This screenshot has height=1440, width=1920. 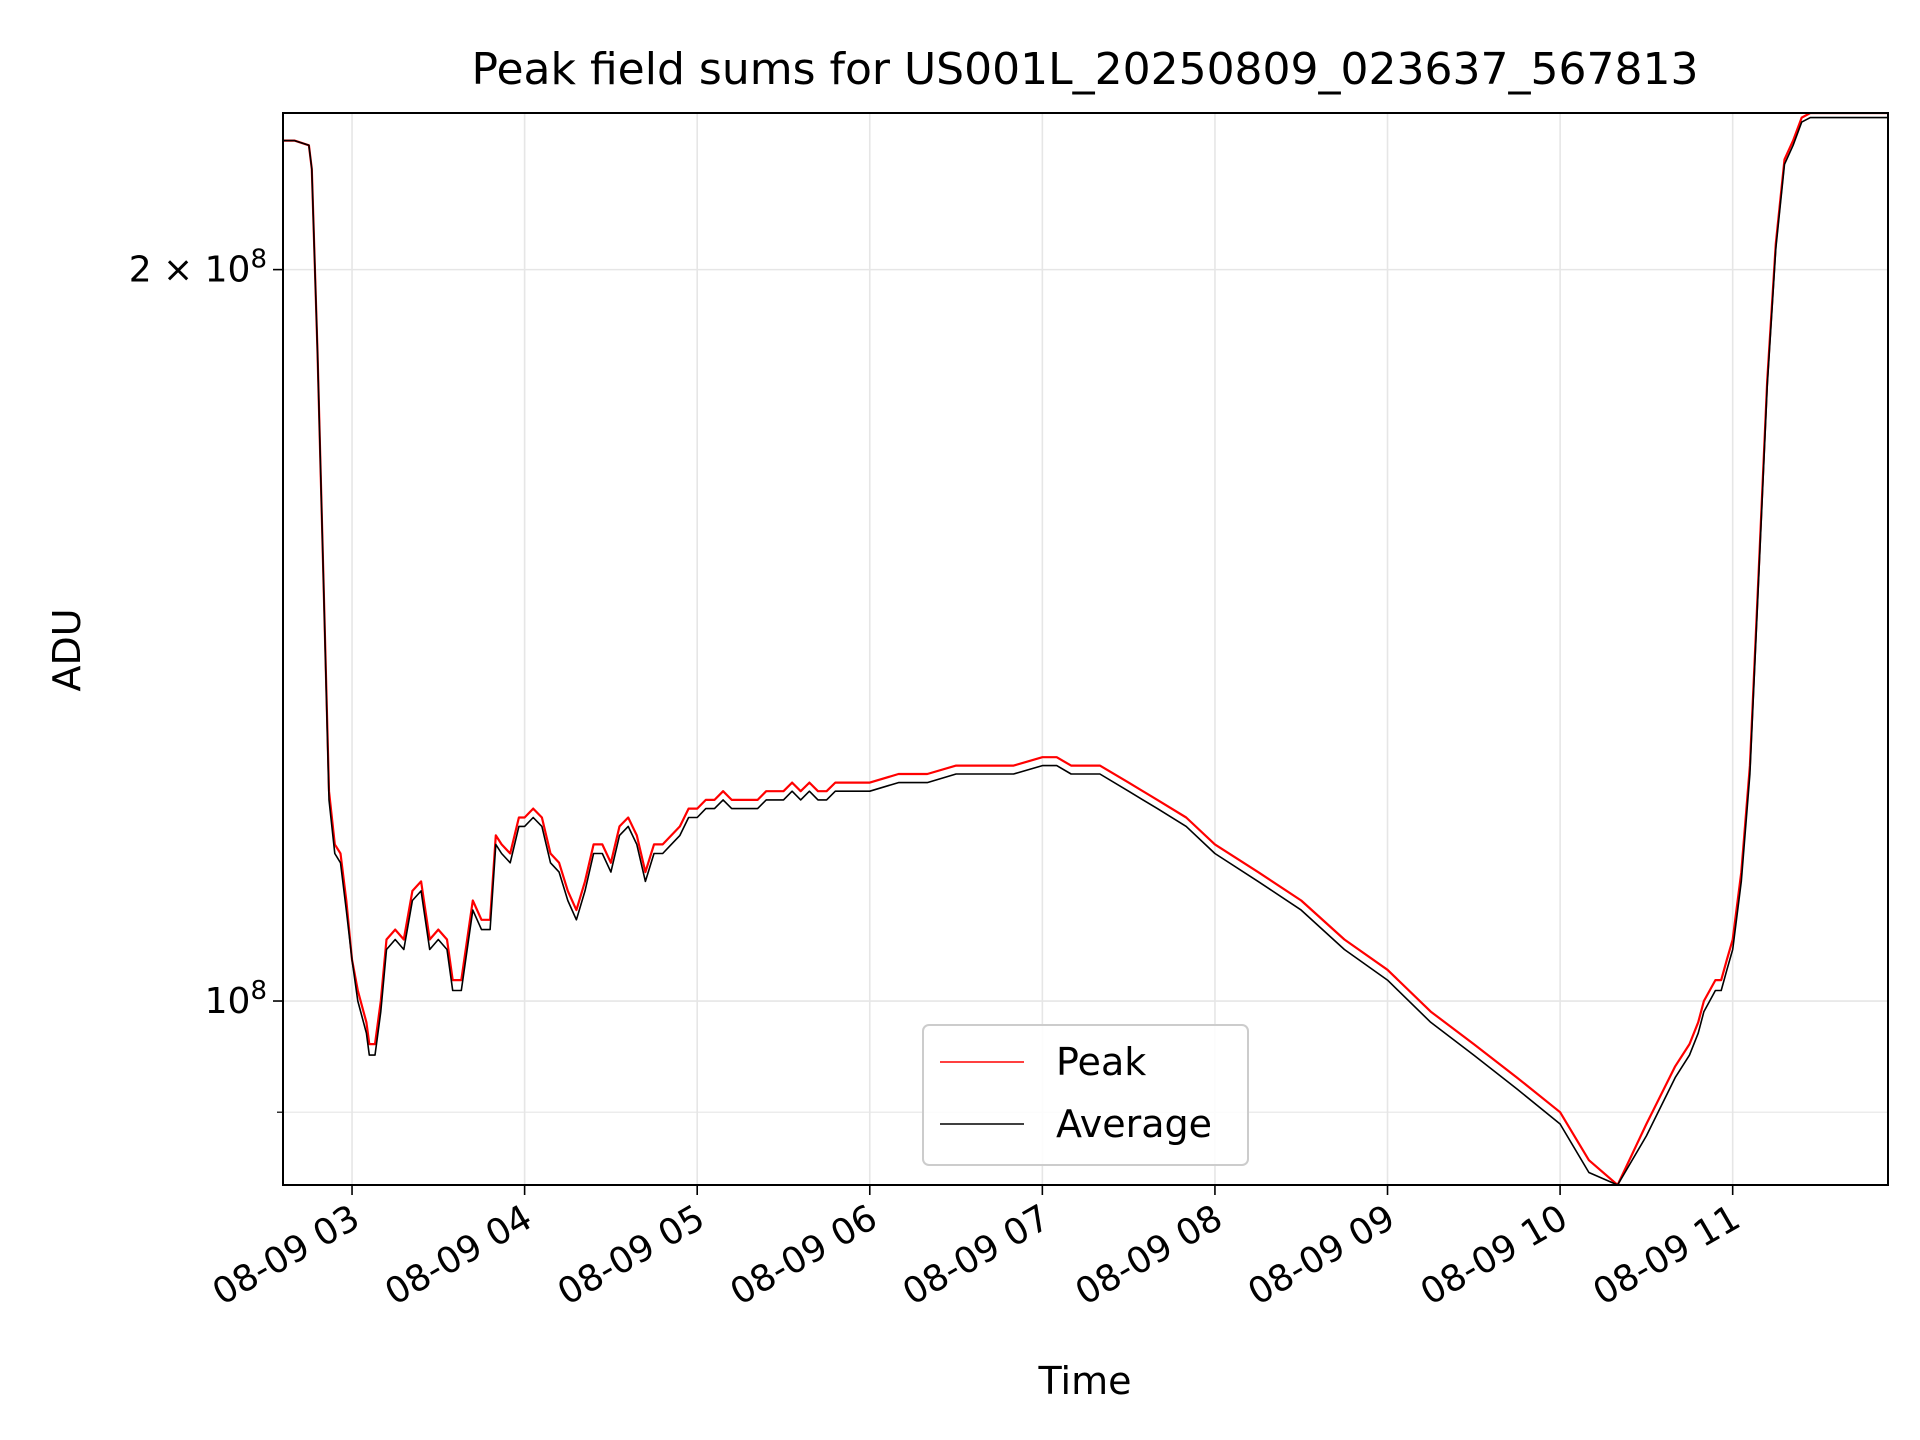 I want to click on legend-label-average: Average, so click(x=1134, y=1124).